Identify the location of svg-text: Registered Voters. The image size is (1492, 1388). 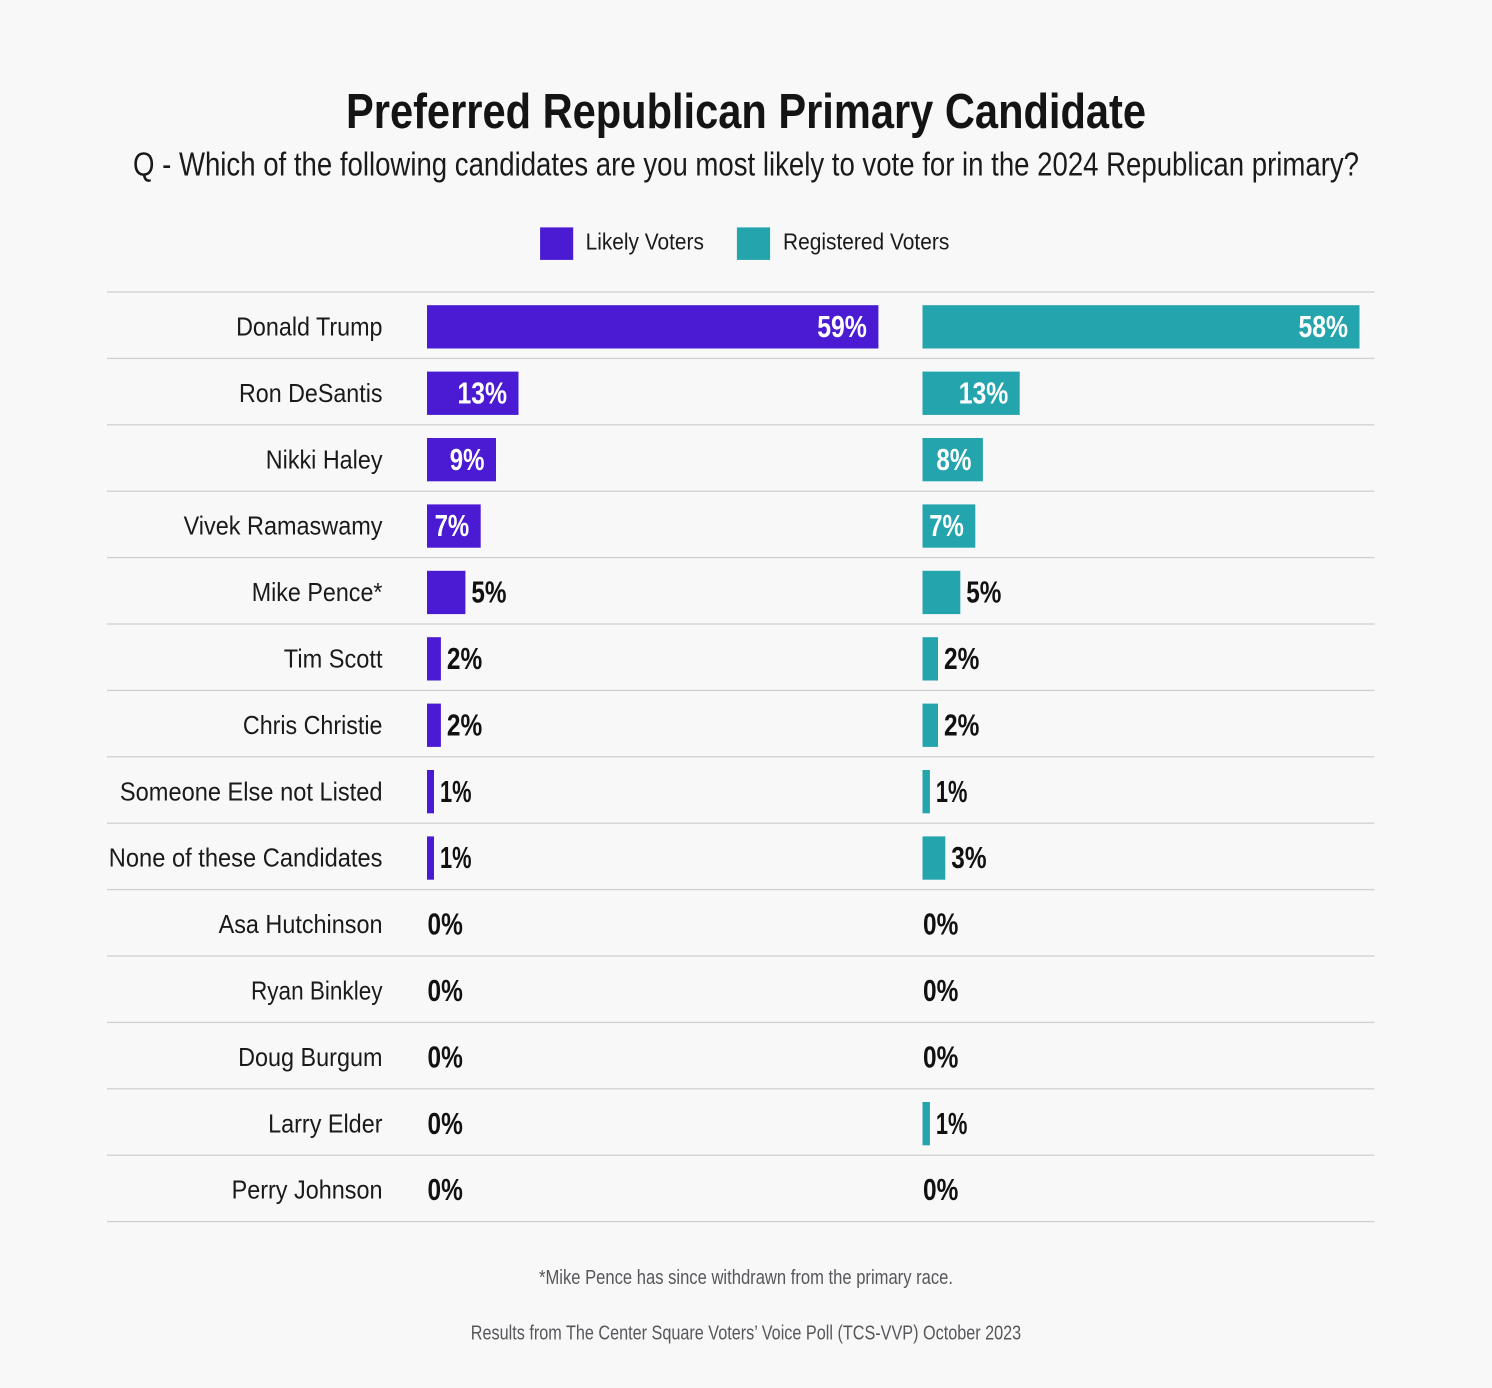
(866, 241).